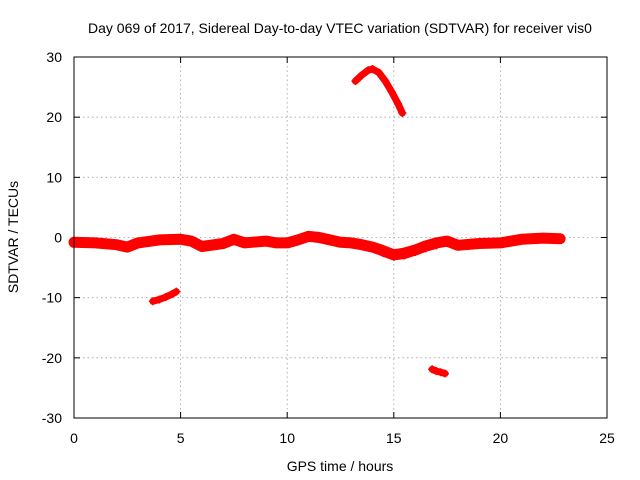 The height and width of the screenshot is (480, 640). What do you see at coordinates (379, 91) in the screenshot?
I see `series-arc-high` at bounding box center [379, 91].